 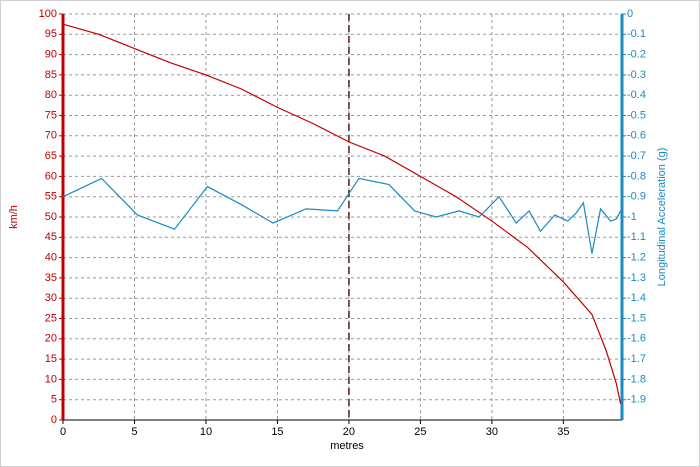 What do you see at coordinates (636, 379) in the screenshot?
I see `y2-tick-label: -1.8` at bounding box center [636, 379].